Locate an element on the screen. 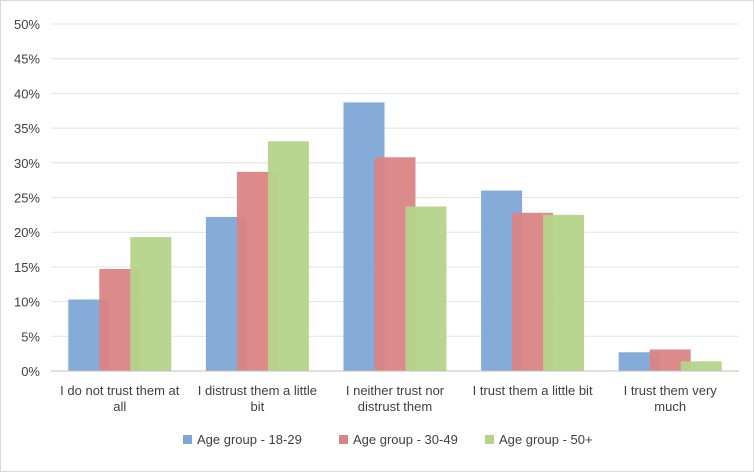  y-tick-label: 15% is located at coordinates (27, 267).